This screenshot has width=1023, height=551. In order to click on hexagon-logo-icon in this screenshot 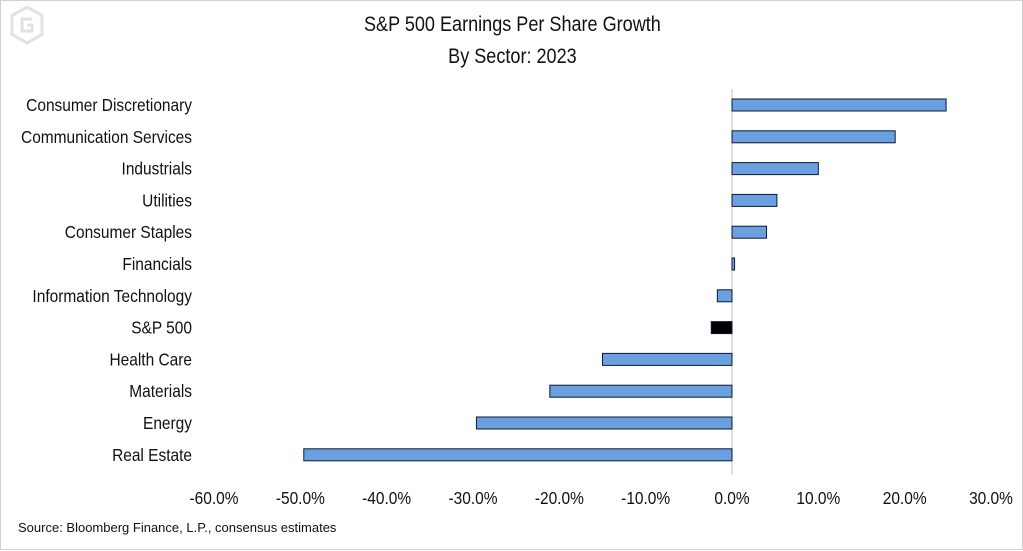, I will do `click(27, 25)`.